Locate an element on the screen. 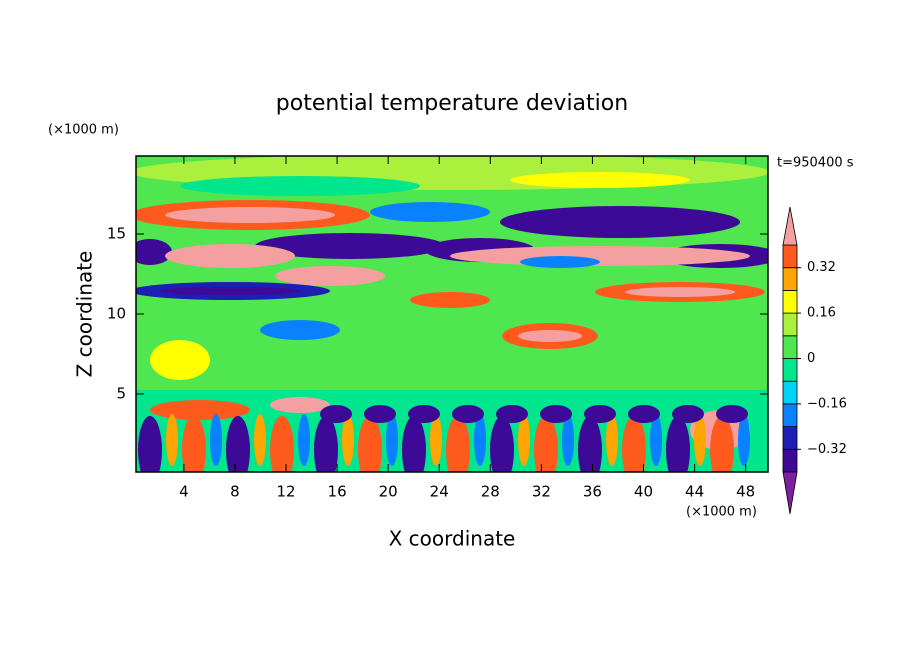 This screenshot has height=654, width=904. colorbar-tick-label: 0 is located at coordinates (811, 358).